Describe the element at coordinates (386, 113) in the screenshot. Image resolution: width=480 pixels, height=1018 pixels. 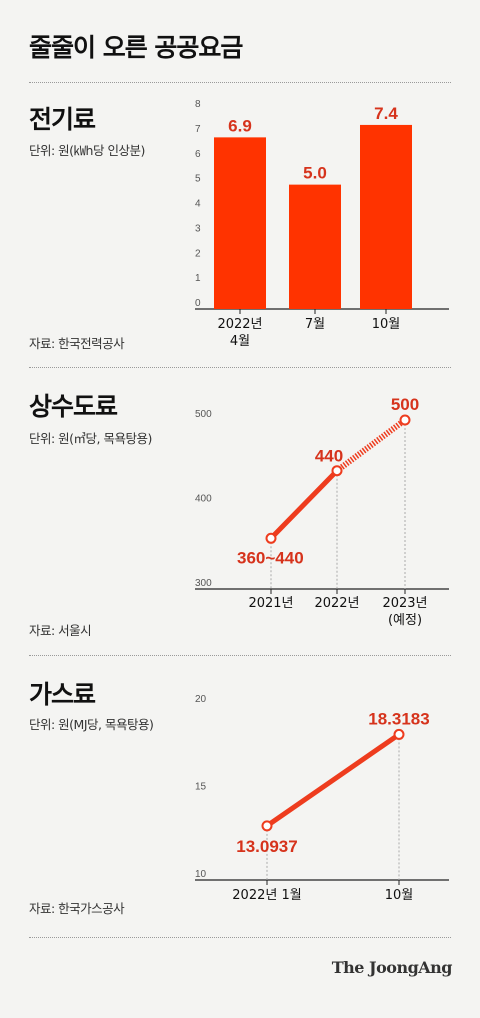
I see `data-label: 7.4` at that location.